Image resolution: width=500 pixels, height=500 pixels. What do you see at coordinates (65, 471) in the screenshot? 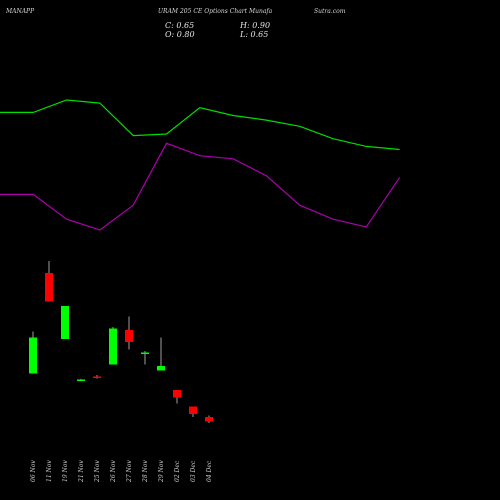
I see `x-tick-label: 19 Nov` at bounding box center [65, 471].